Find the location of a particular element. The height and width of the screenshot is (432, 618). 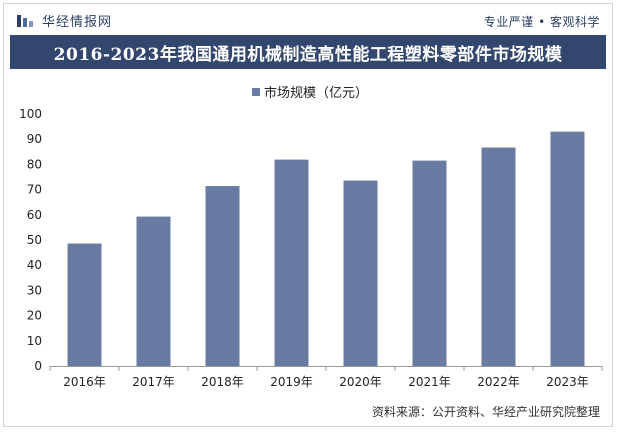

top-bar: 华经情报网 专业严谨 • 客观科学 is located at coordinates (308, 20).